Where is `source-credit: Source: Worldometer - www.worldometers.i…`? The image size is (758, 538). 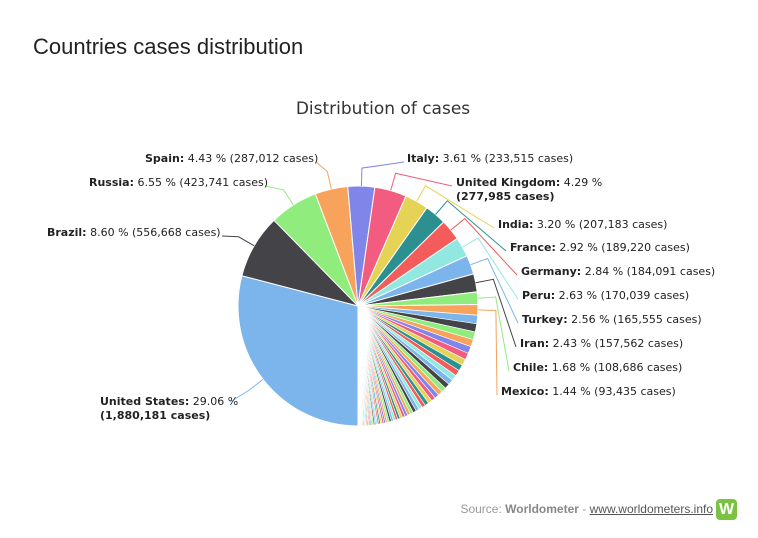
source-credit: Source: Worldometer - www.worldometers.i… is located at coordinates (586, 509).